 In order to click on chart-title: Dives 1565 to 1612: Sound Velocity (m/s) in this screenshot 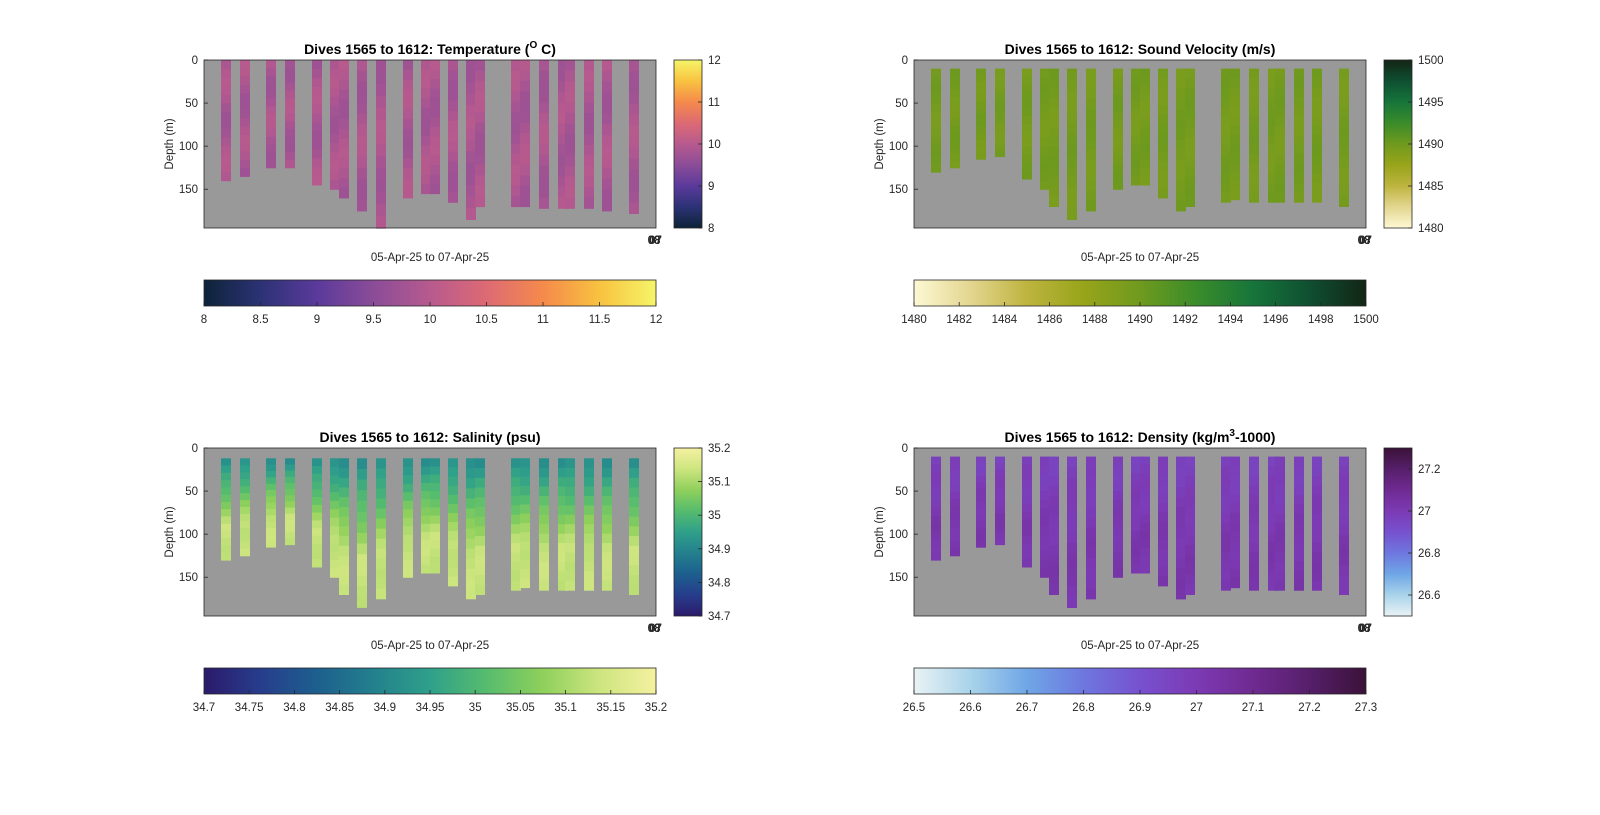, I will do `click(1140, 49)`.